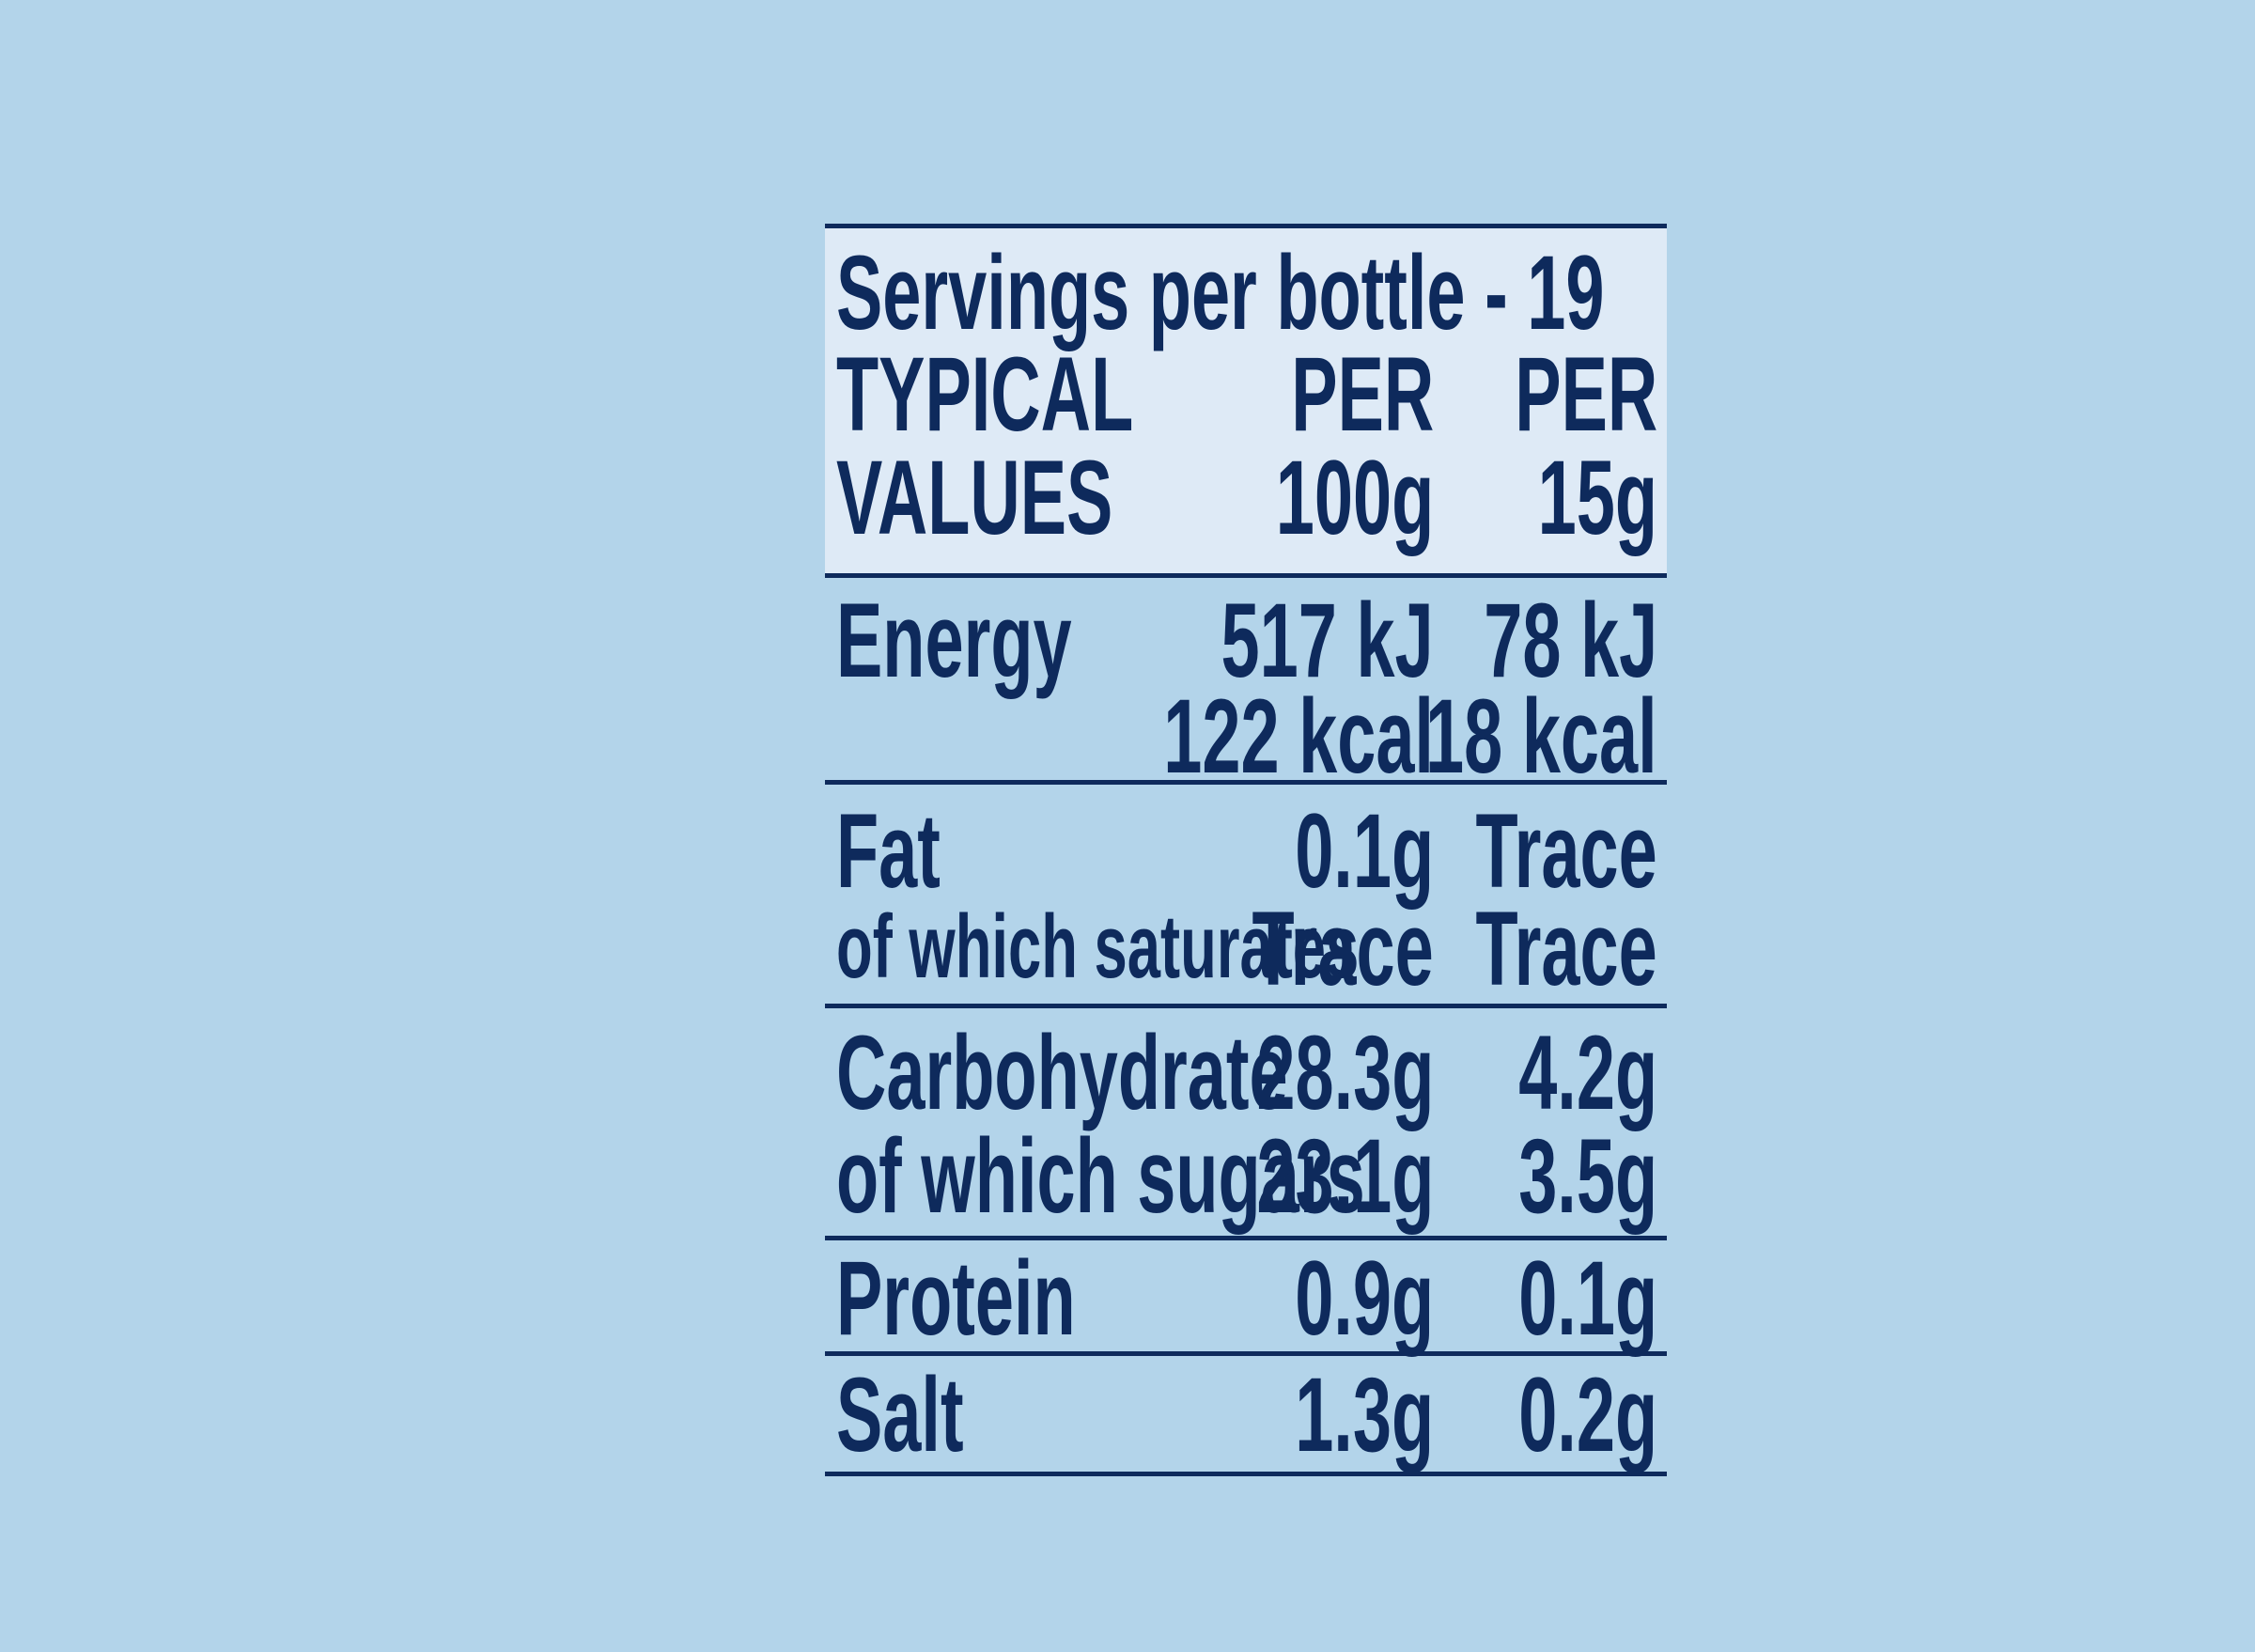  Describe the element at coordinates (1246, 1006) in the screenshot. I see `fat-rule` at that location.